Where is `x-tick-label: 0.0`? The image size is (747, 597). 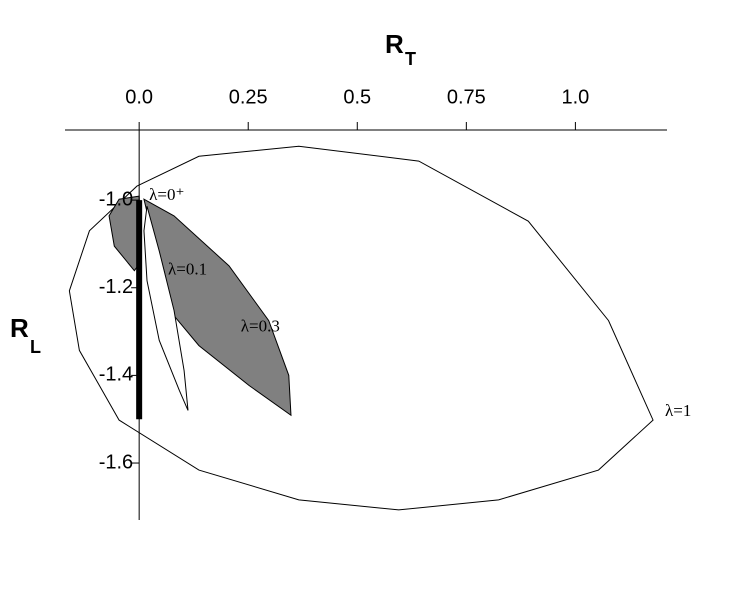 x-tick-label: 0.0 is located at coordinates (139, 97).